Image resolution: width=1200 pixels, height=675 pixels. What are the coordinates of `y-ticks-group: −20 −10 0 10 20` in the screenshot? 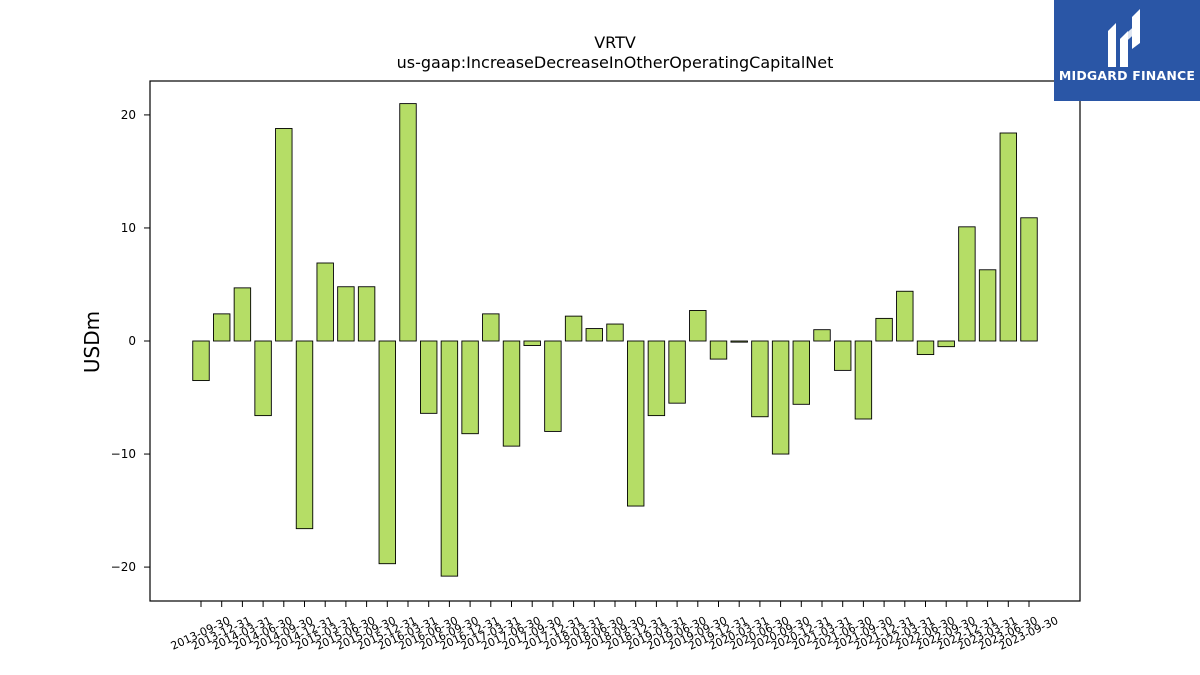 It's located at (130, 341).